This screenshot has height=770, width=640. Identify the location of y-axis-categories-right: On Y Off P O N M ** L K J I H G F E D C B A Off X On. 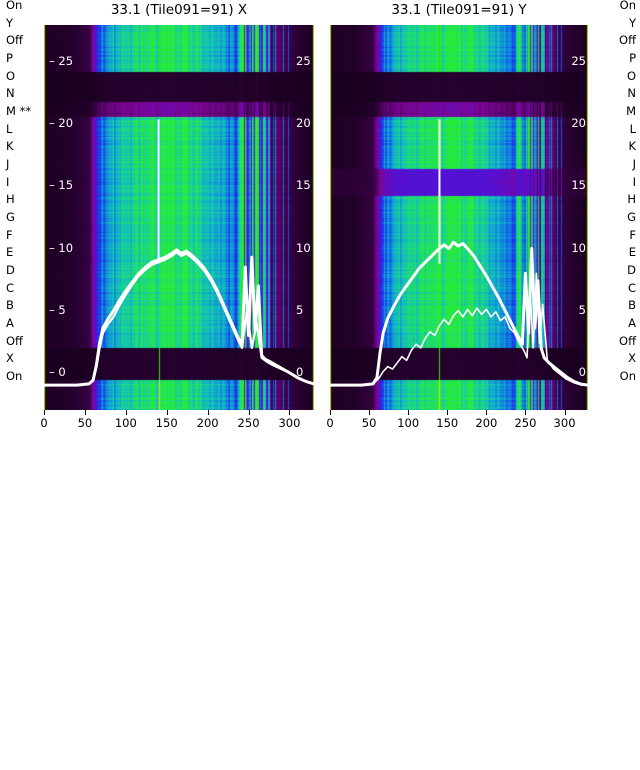
(24, 385).